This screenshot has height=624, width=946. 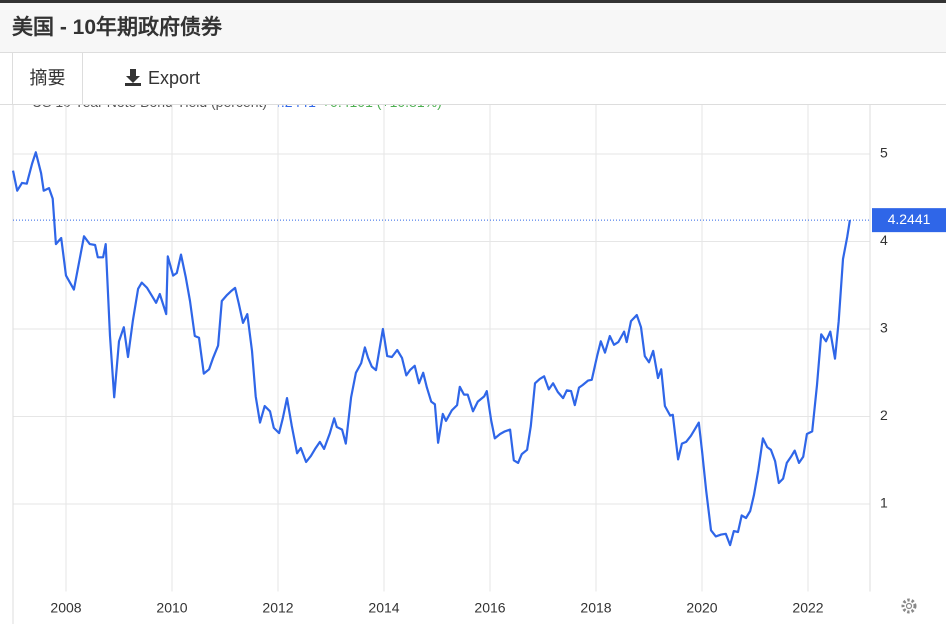 What do you see at coordinates (595, 608) in the screenshot?
I see `x-tick-label: 2018` at bounding box center [595, 608].